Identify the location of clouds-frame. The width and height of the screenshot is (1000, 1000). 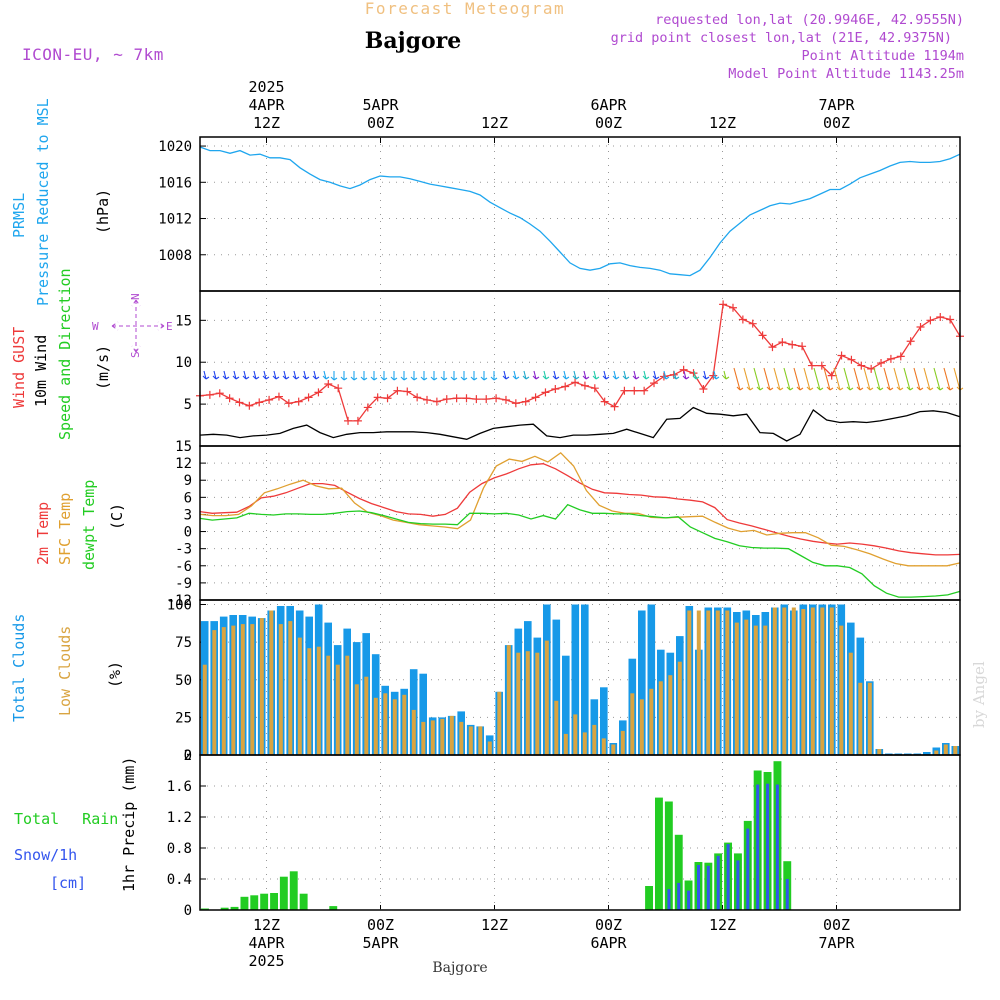
(580, 677).